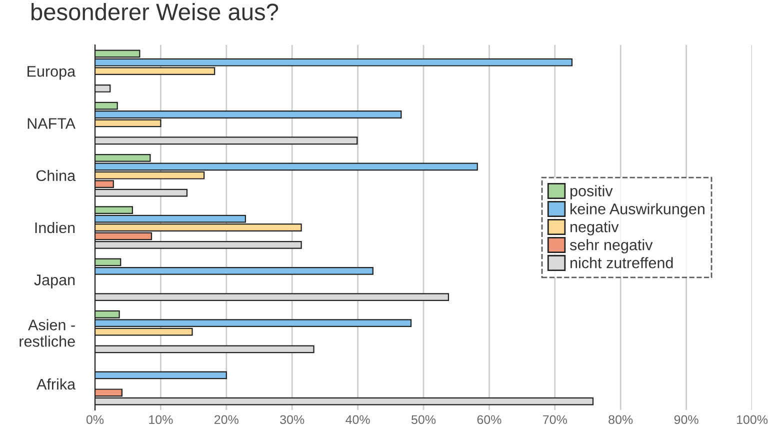 The height and width of the screenshot is (446, 771). I want to click on x-tick-label: 80%, so click(620, 419).